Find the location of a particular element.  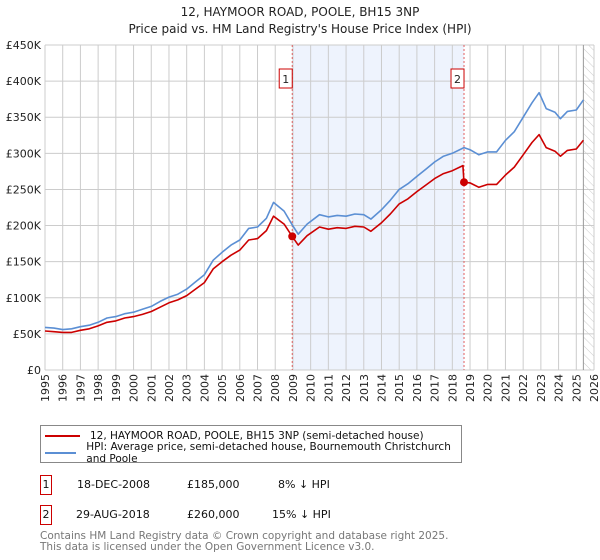

sale-2-badge-label: 2 is located at coordinates (457, 79).